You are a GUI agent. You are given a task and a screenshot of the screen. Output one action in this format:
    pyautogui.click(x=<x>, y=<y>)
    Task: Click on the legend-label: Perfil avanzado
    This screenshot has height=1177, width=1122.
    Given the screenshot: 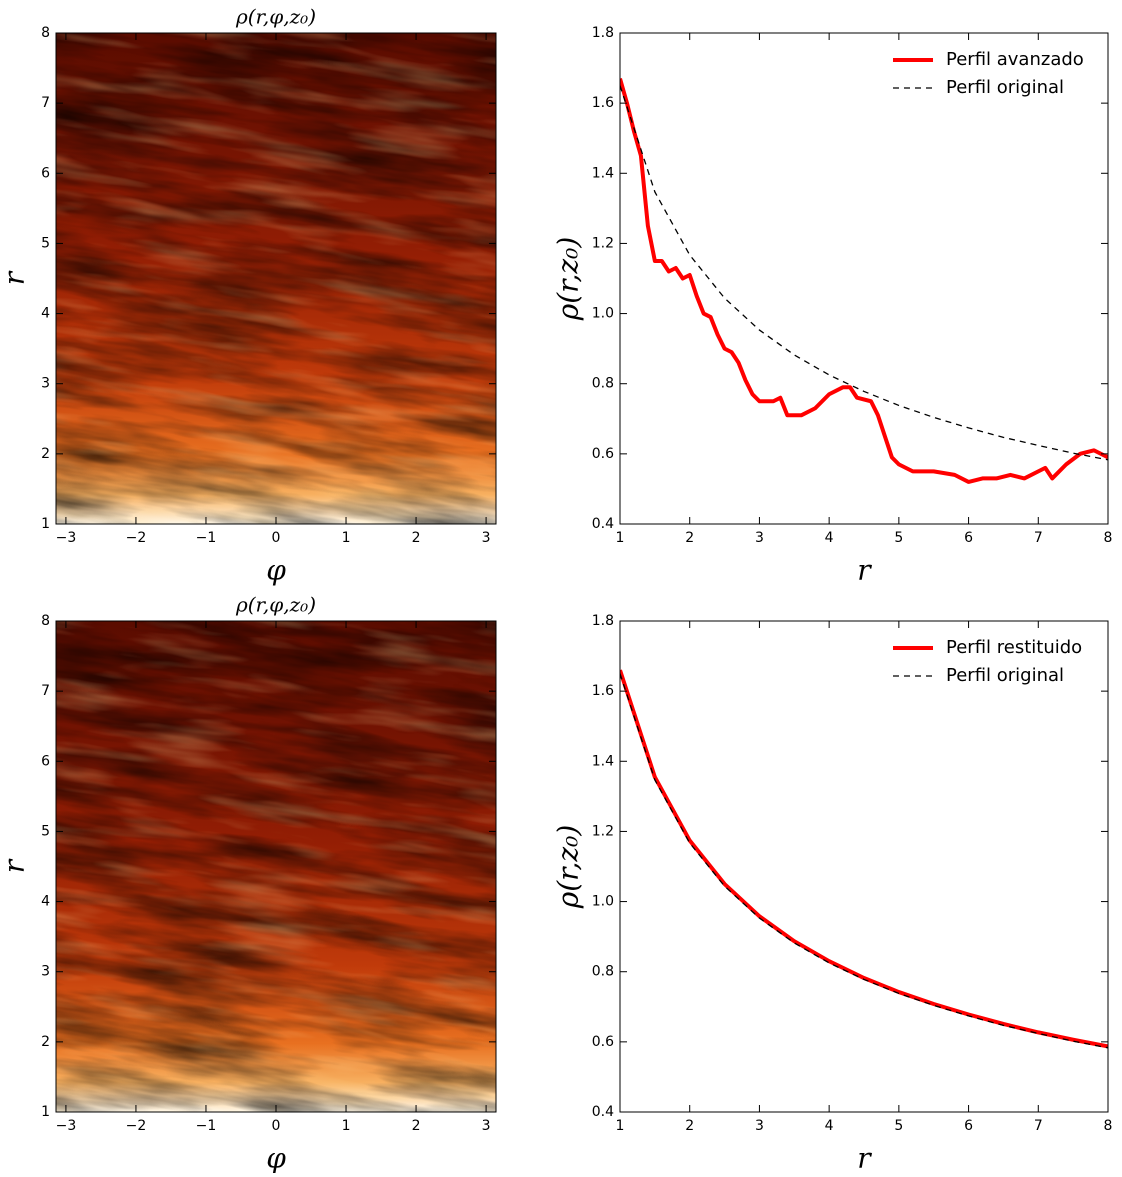 What is the action you would take?
    pyautogui.click(x=1015, y=59)
    